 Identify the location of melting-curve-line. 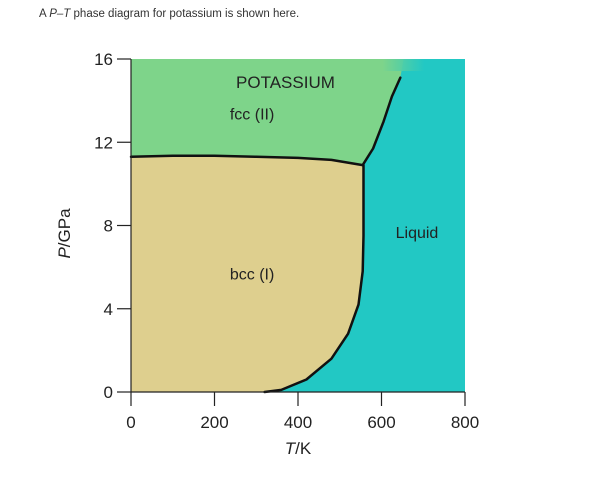
(314, 278).